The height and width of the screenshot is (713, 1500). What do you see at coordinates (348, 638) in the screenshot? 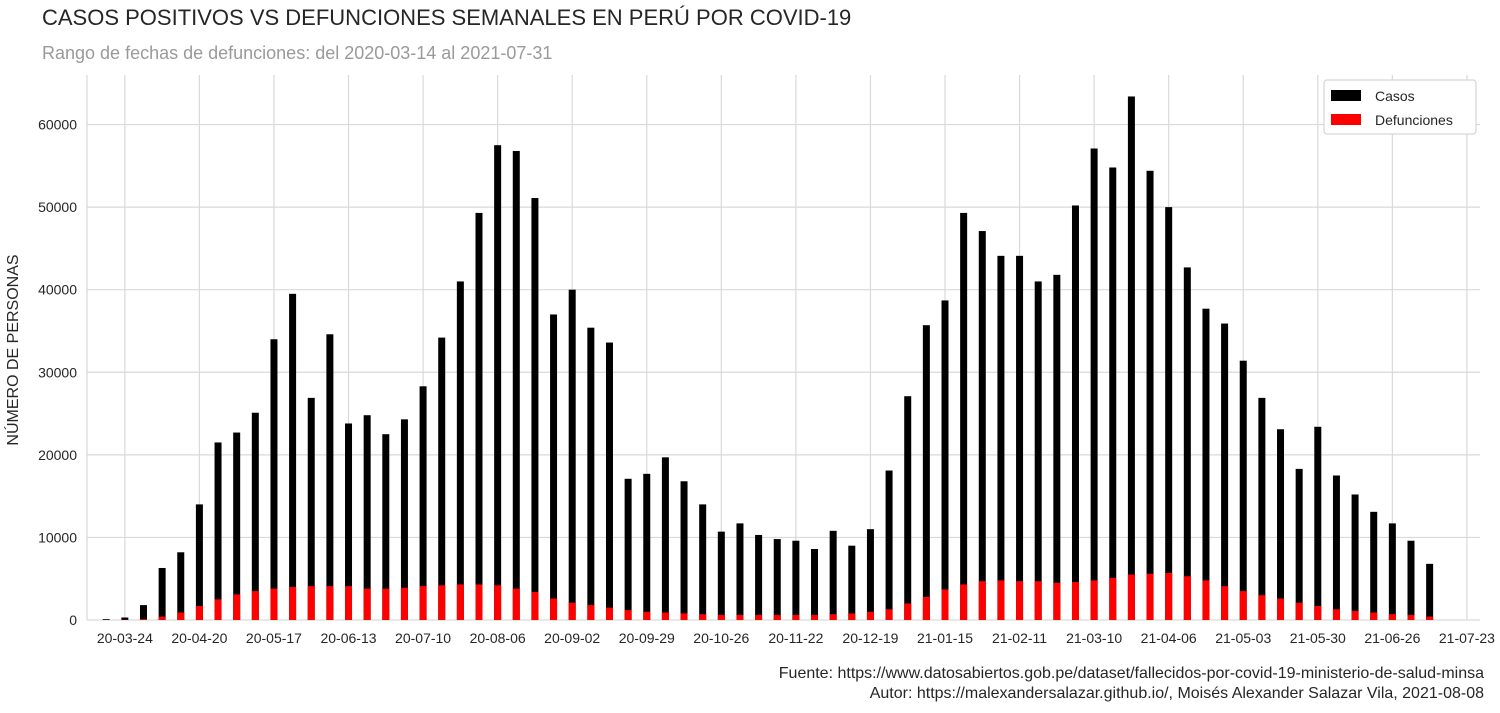
I see `x-tick-label: 20-06-13` at bounding box center [348, 638].